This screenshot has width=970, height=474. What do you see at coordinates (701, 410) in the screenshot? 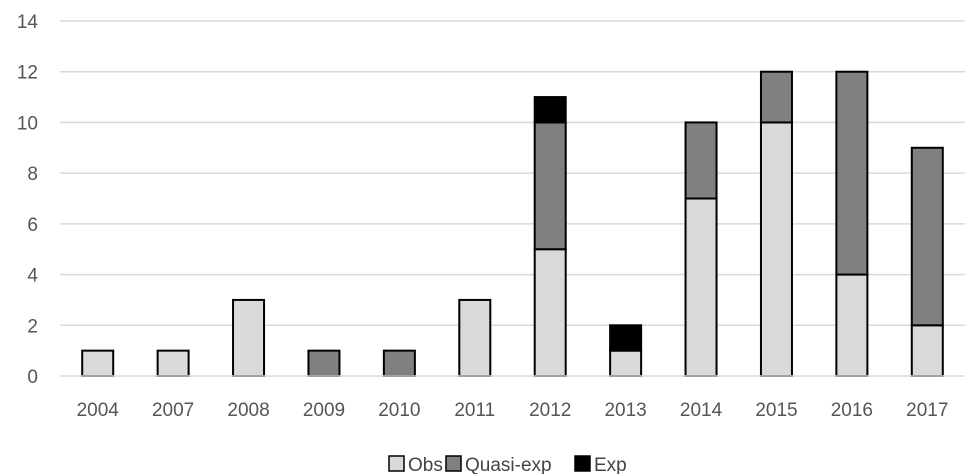
I see `x-tick-label: 2014` at bounding box center [701, 410].